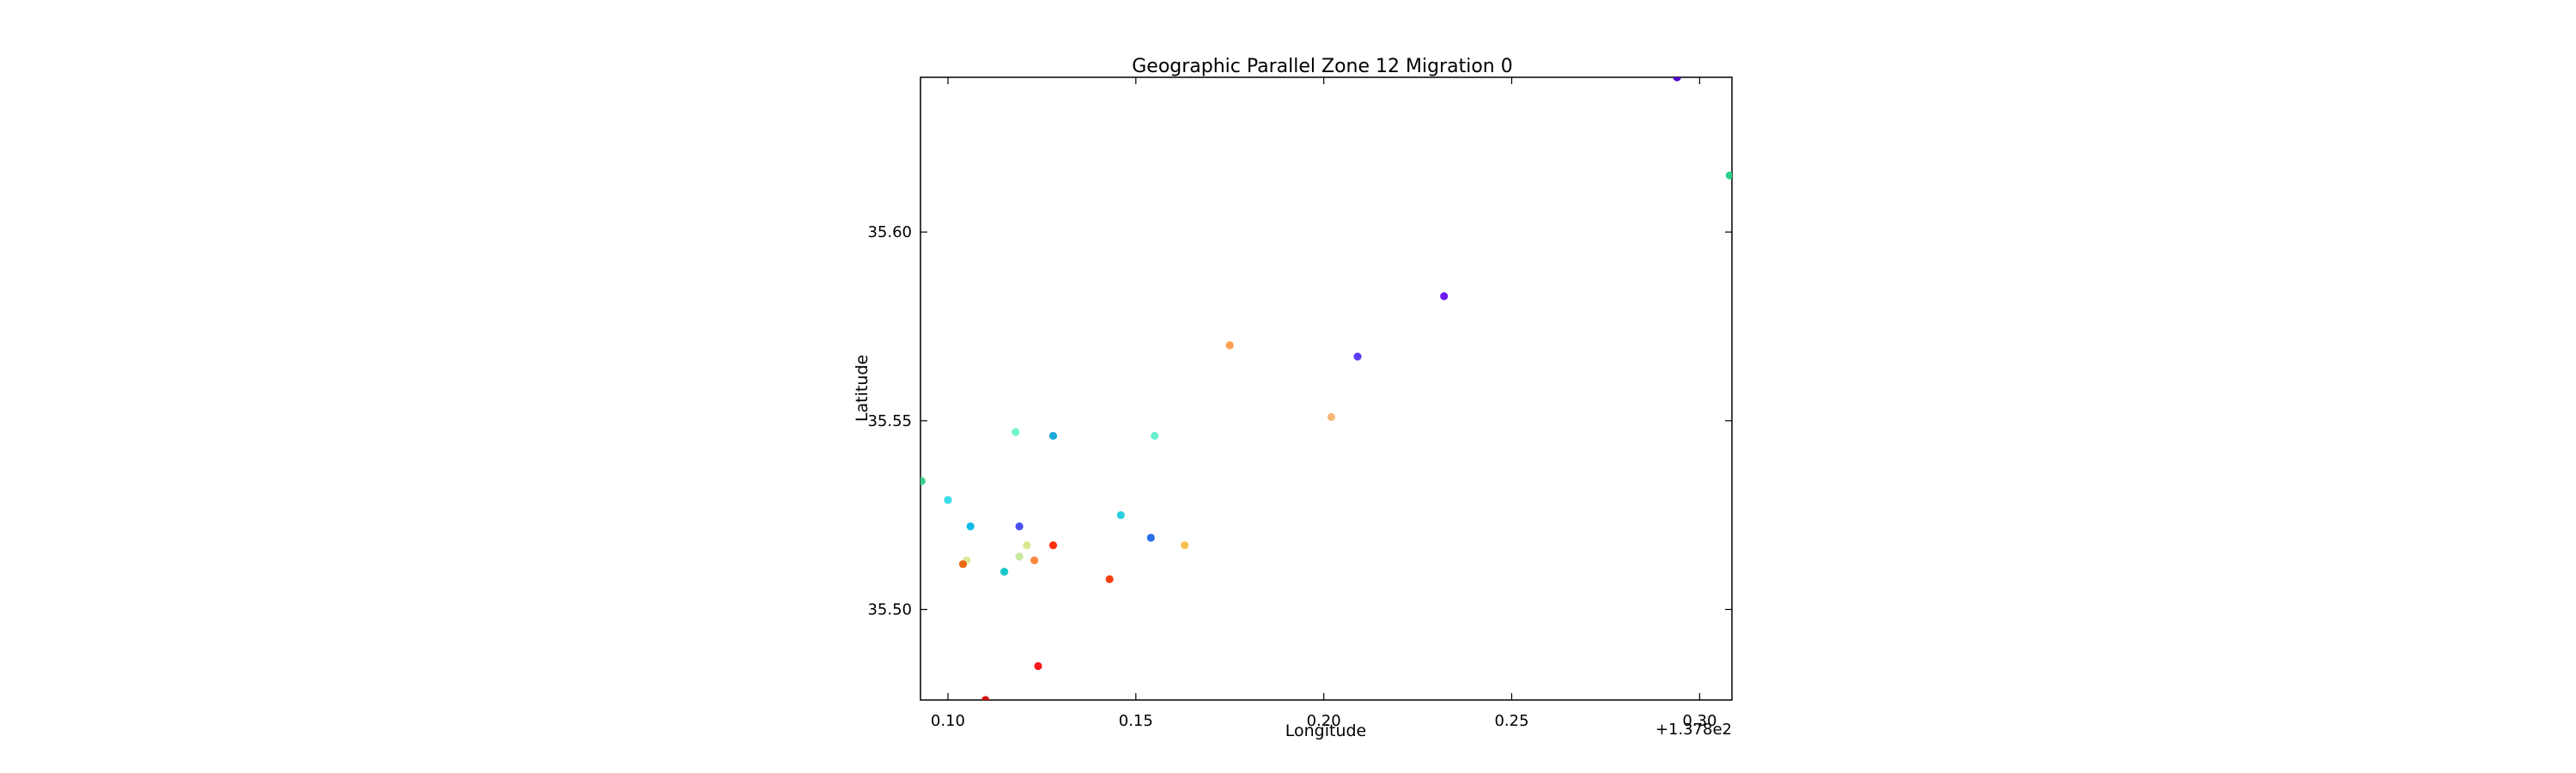 This screenshot has width=2576, height=773. I want to click on y-axis-label: Latitude, so click(863, 388).